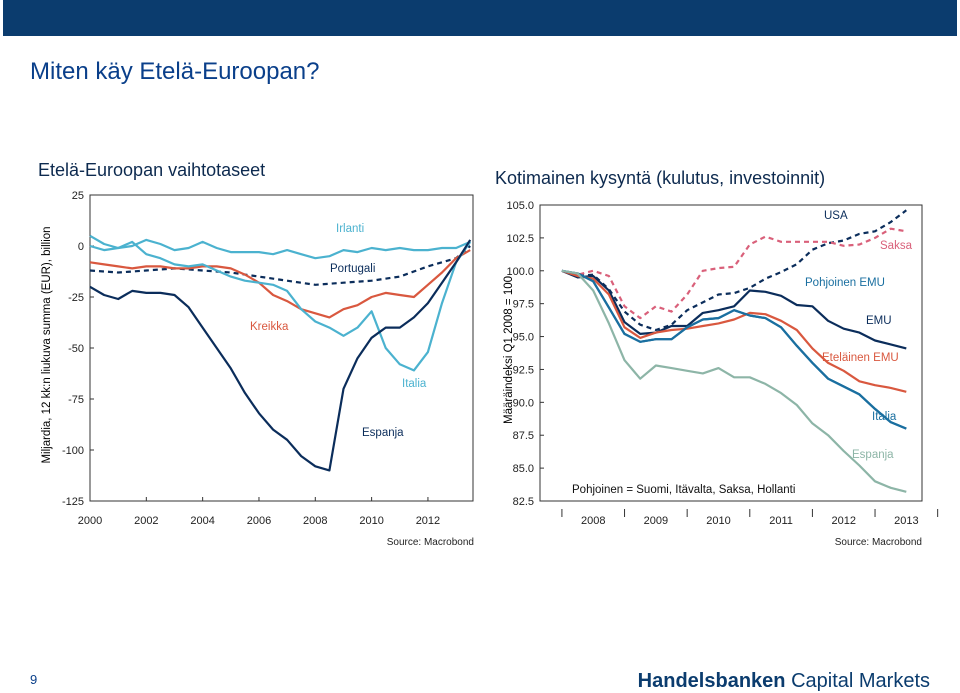 This screenshot has width=960, height=693. Describe the element at coordinates (81, 247) in the screenshot. I see `chart-0-ytick-label: 0` at that location.